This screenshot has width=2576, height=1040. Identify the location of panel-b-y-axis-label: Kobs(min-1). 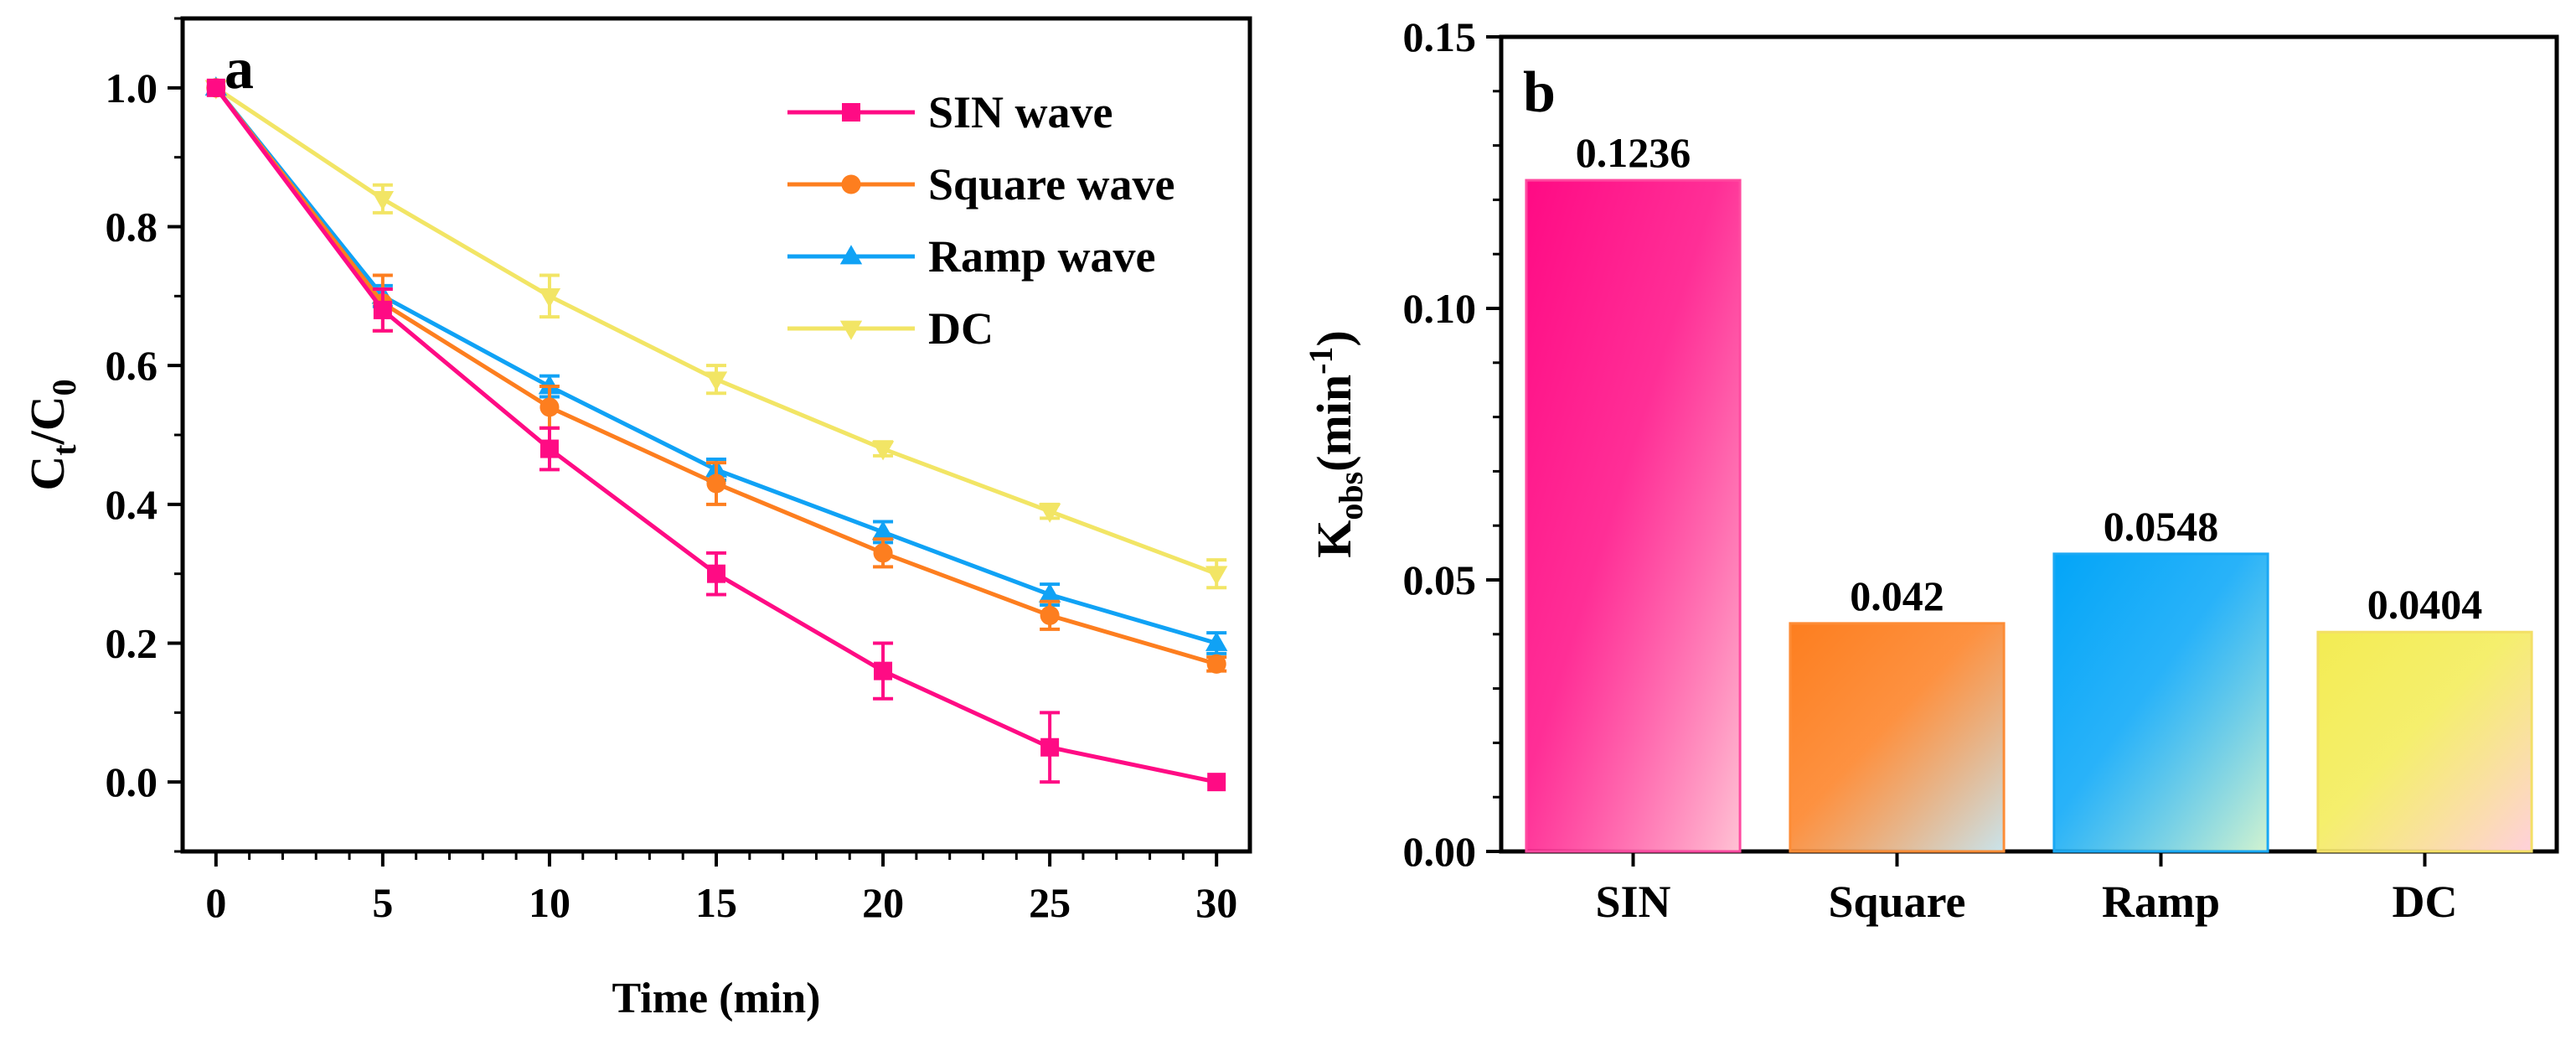
(1336, 444).